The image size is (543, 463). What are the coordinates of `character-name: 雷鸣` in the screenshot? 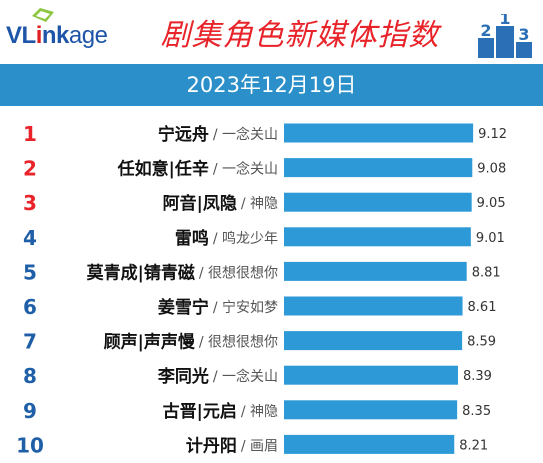 It's located at (192, 238).